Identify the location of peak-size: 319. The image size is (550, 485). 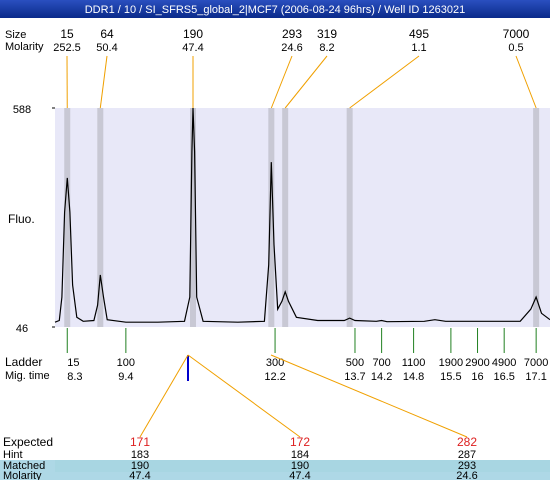
(327, 34).